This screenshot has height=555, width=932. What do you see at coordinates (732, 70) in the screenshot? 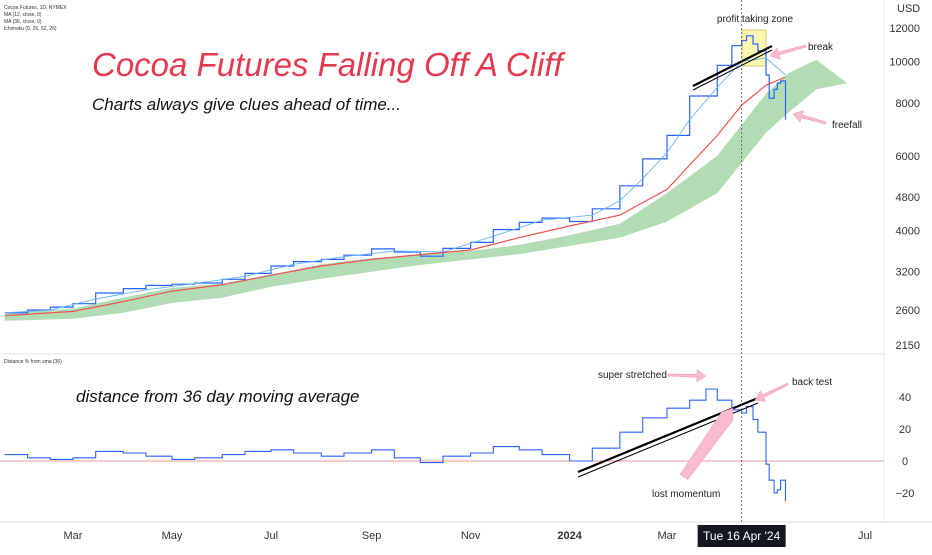
I see `price-trendline-shadow` at bounding box center [732, 70].